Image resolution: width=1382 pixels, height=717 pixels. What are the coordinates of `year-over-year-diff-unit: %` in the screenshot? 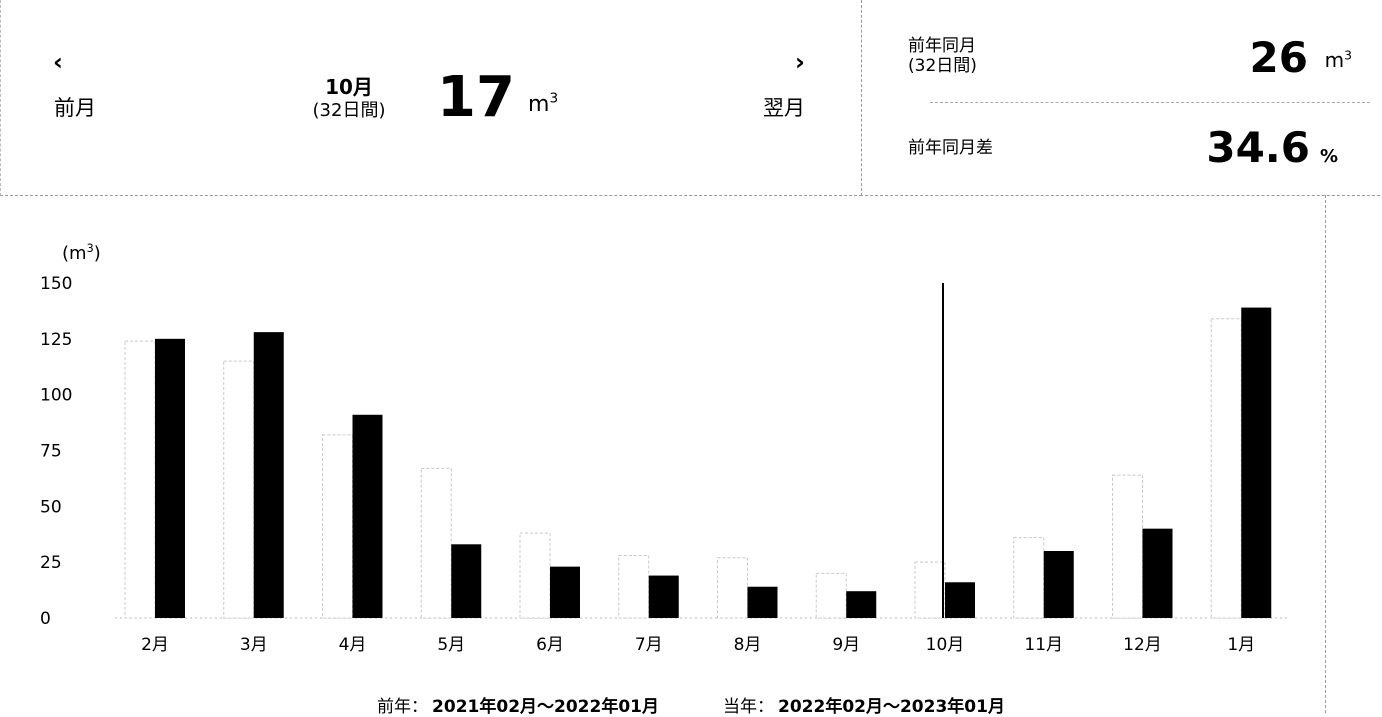 It's located at (1328, 156).